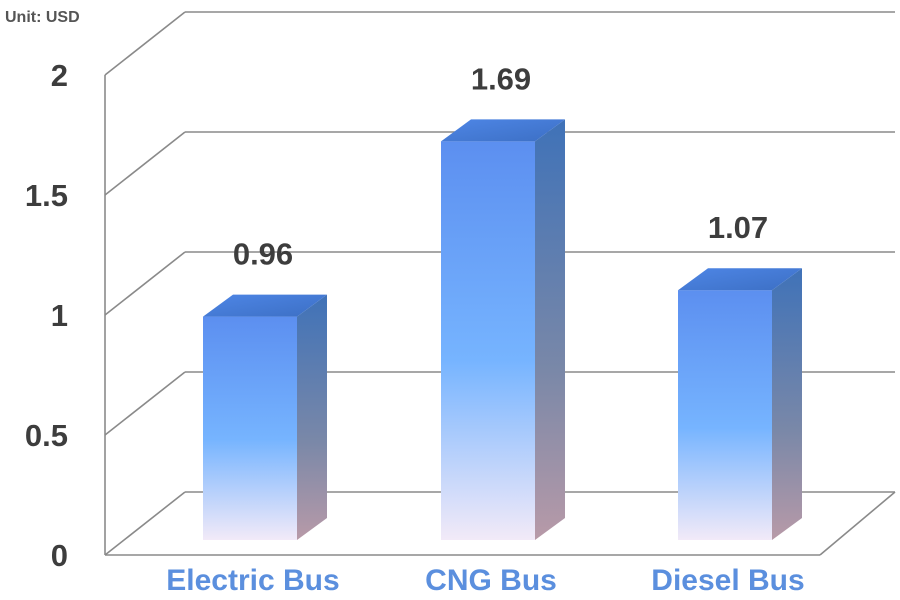 The width and height of the screenshot is (900, 600). Describe the element at coordinates (501, 78) in the screenshot. I see `value-label: 1.69` at that location.